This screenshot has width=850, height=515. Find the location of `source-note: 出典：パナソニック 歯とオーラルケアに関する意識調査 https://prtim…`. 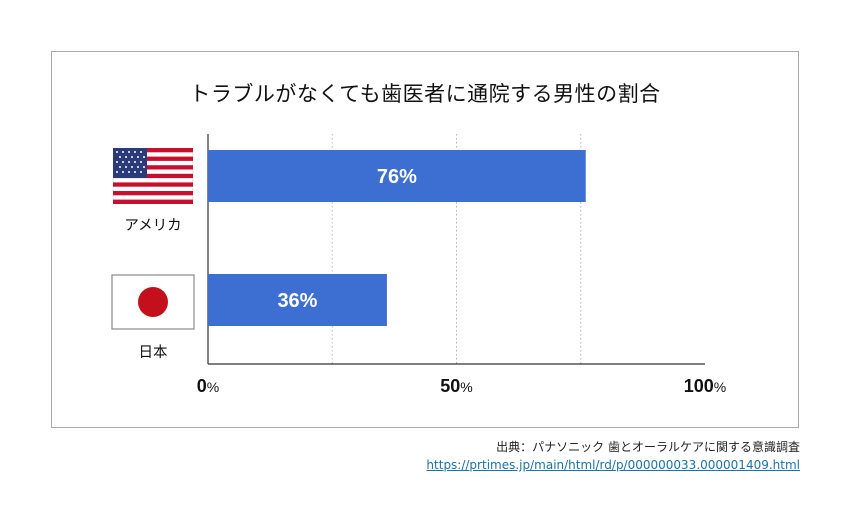

source-note: 出典：パナソニック 歯とオーラルケアに関する意識調査 https://prtim… is located at coordinates (613, 456).